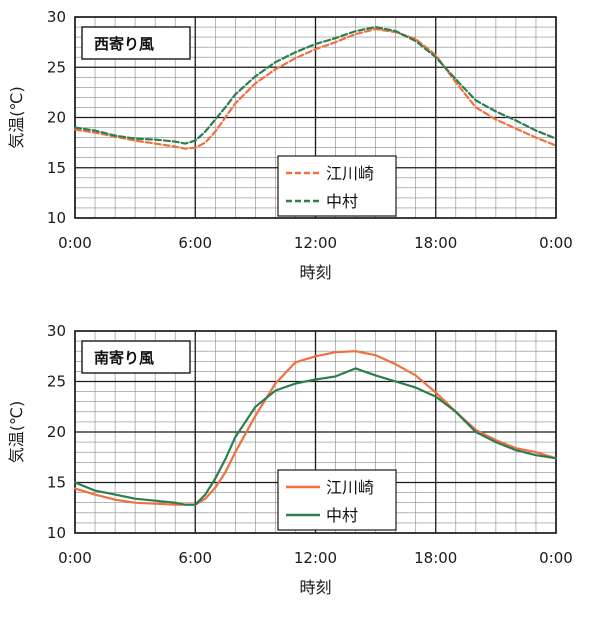 This screenshot has width=600, height=619. What do you see at coordinates (124, 44) in the screenshot?
I see `chart-title: 西寄り風` at bounding box center [124, 44].